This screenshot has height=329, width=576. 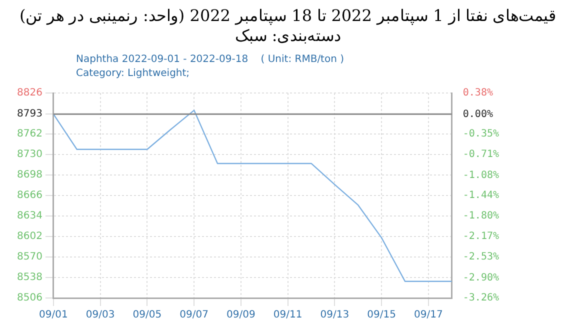 I want to click on y2-tick-label: 0.38%, so click(x=477, y=93).